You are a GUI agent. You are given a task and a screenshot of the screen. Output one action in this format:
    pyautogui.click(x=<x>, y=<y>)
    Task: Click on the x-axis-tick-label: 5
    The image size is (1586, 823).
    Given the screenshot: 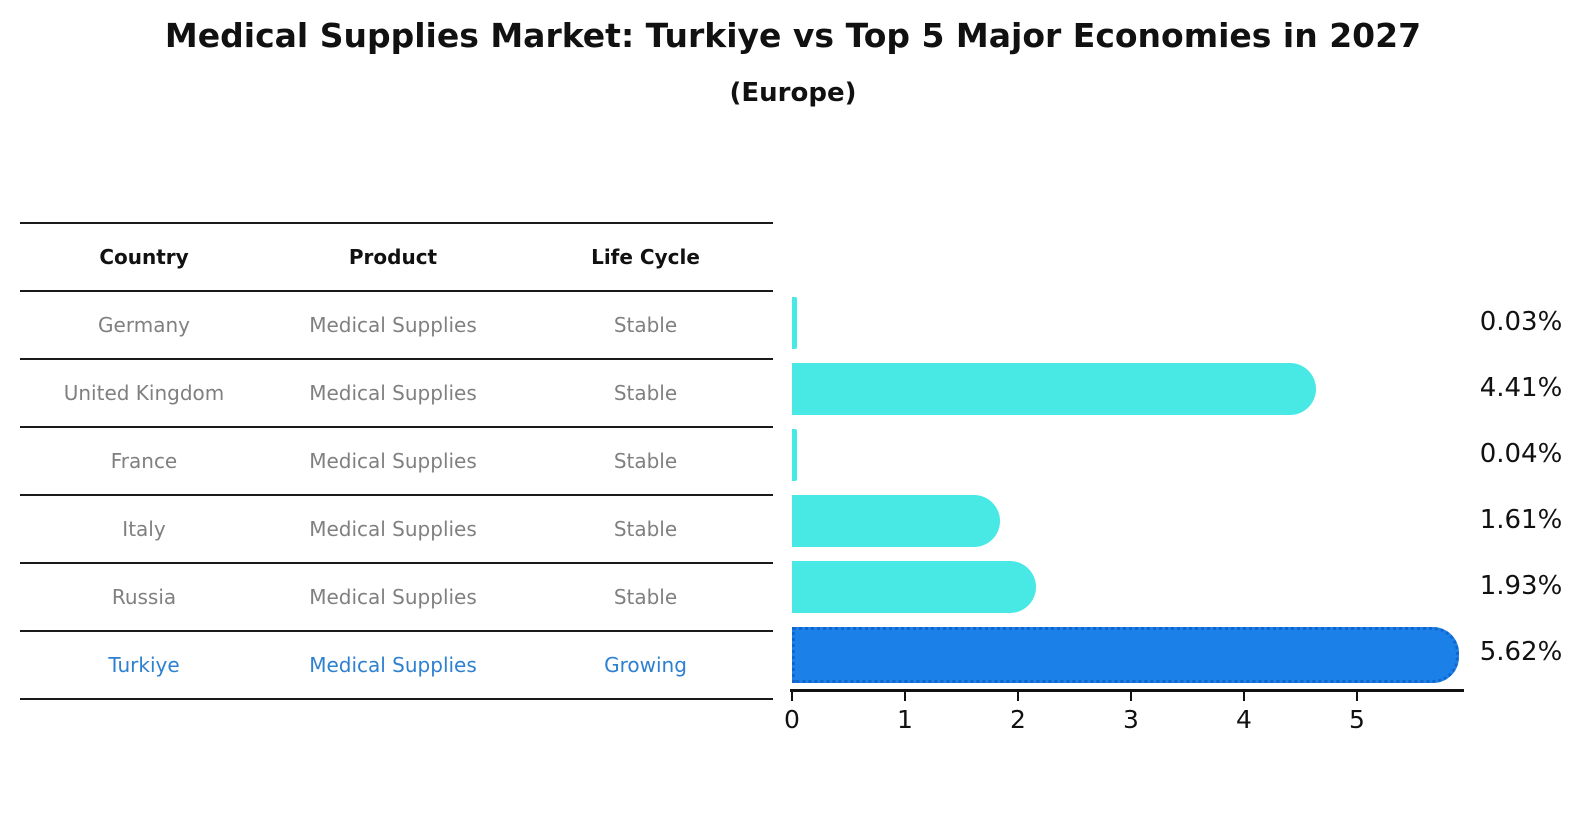 What is the action you would take?
    pyautogui.click(x=1357, y=719)
    